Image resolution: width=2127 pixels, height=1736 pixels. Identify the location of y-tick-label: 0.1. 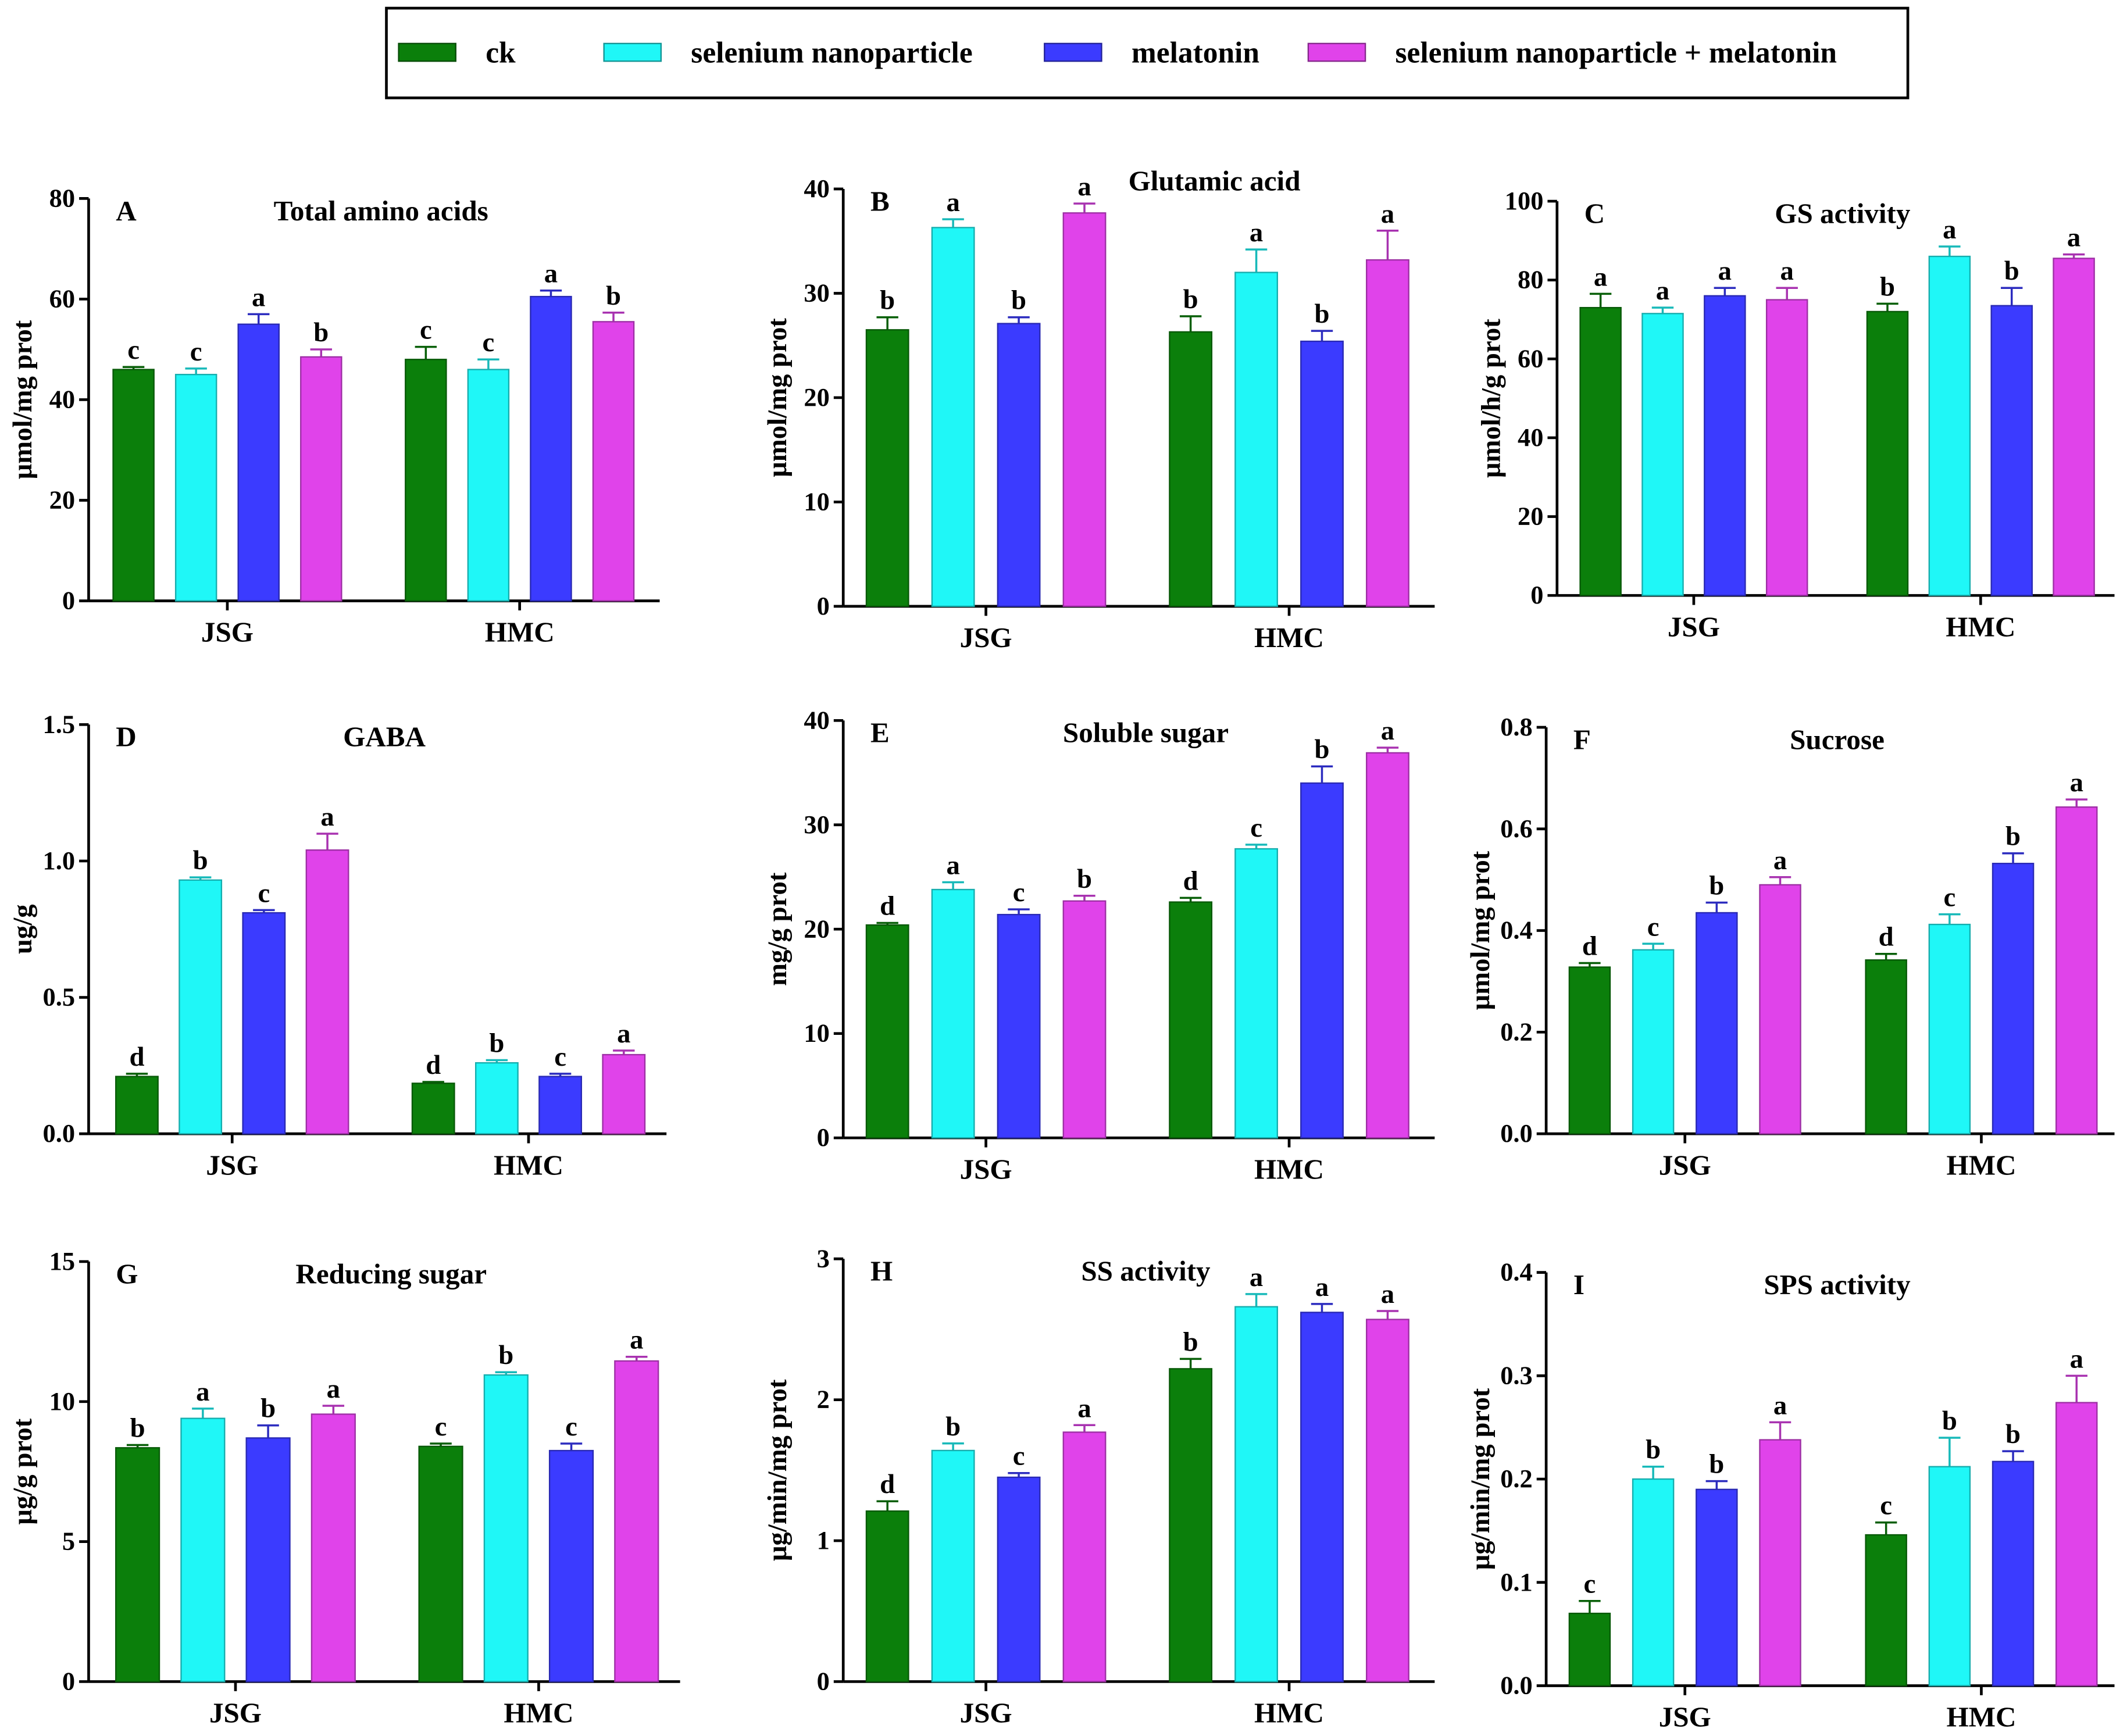
(1516, 1581).